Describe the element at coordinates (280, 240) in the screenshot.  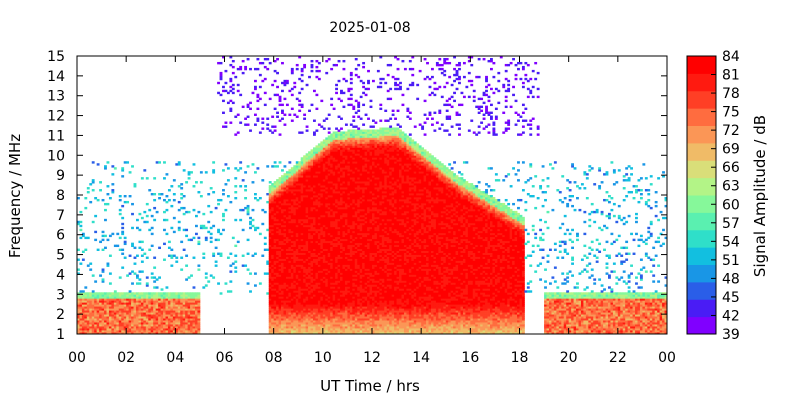
I see `heatmap-cell-1985` at that location.